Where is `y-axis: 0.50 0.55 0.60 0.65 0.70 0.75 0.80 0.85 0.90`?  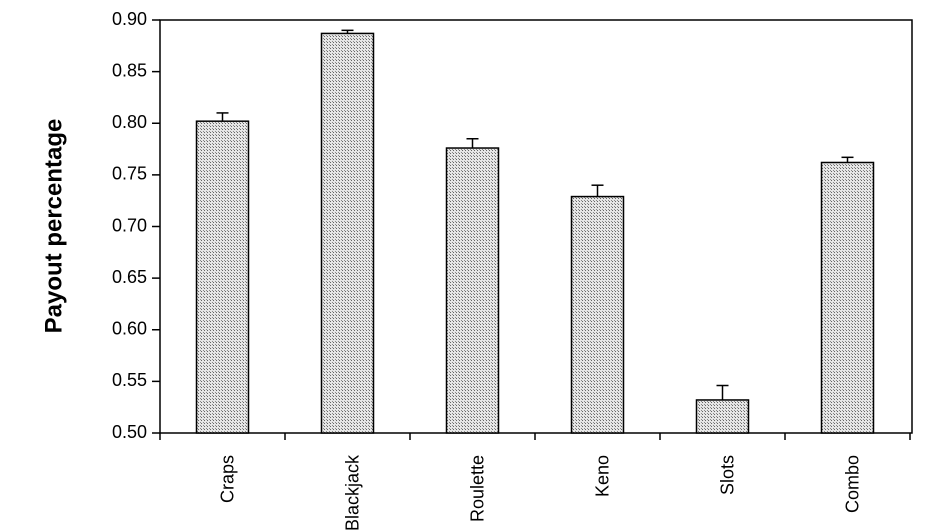 y-axis: 0.50 0.55 0.60 0.65 0.70 0.75 0.80 0.85 0.90 is located at coordinates (136, 225).